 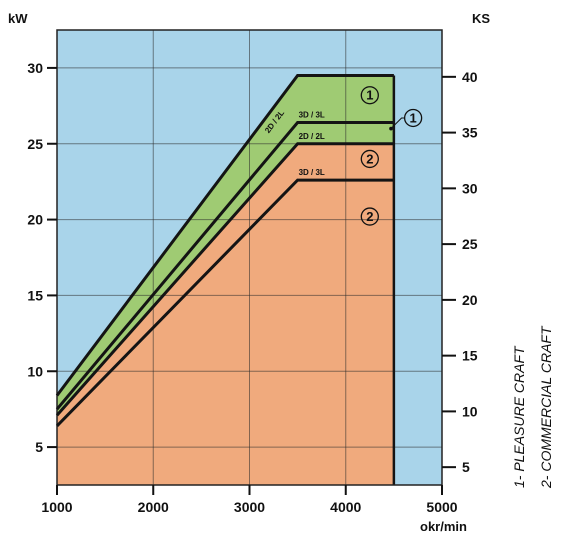 I want to click on x-tick-label: 5000, so click(x=441, y=507).